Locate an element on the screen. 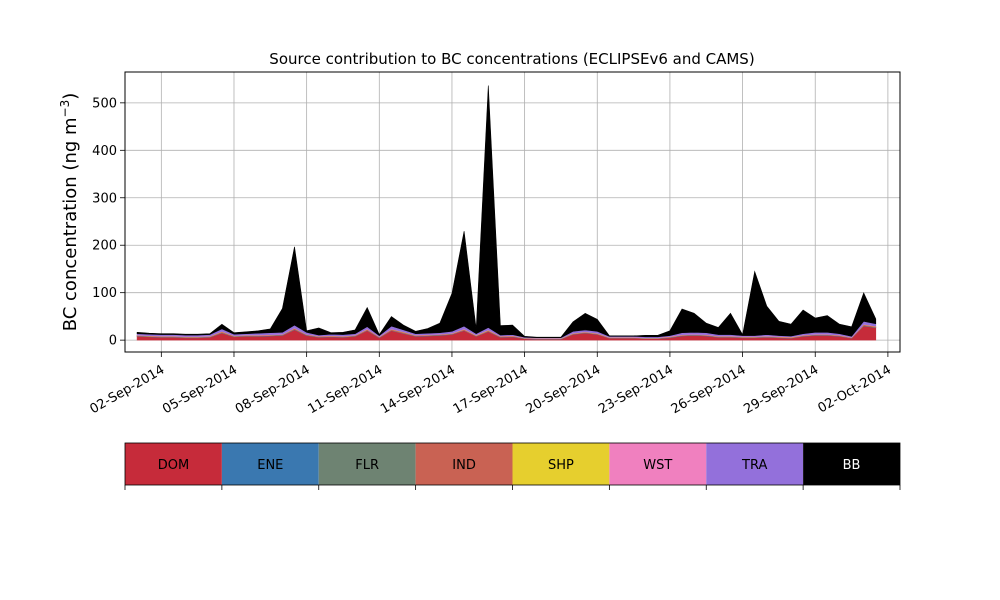 Image resolution: width=1000 pixels, height=600 pixels. legend-swatch-shp is located at coordinates (561, 464).